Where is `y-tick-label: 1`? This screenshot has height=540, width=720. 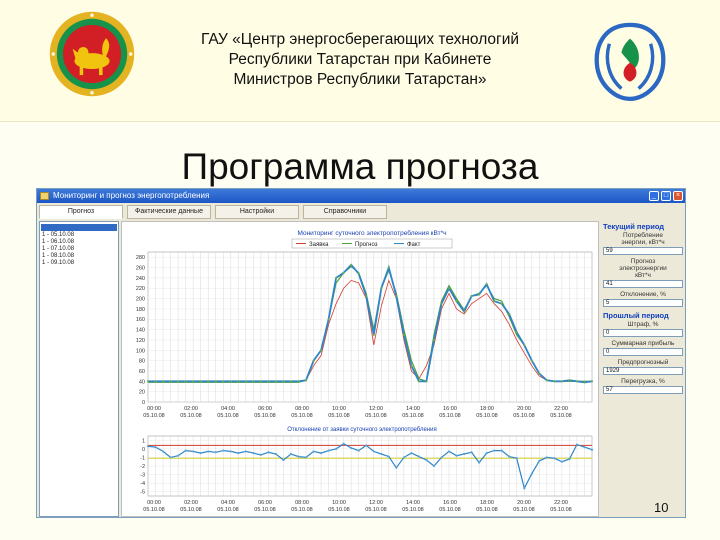
y-tick-label: 1 is located at coordinates (143, 441).